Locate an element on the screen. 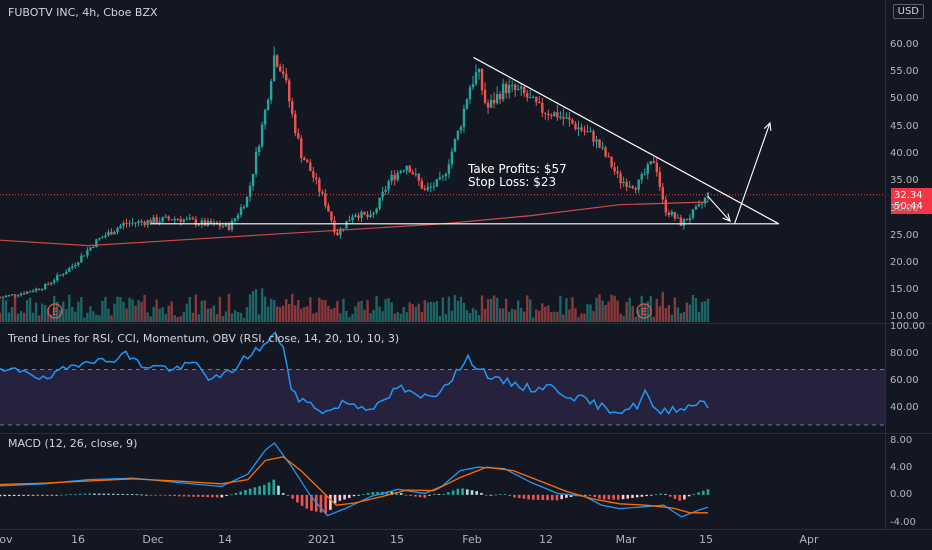 This screenshot has width=932, height=550. symbol-title: FUBOTV INC, 4h, Cboe BZX is located at coordinates (83, 12).